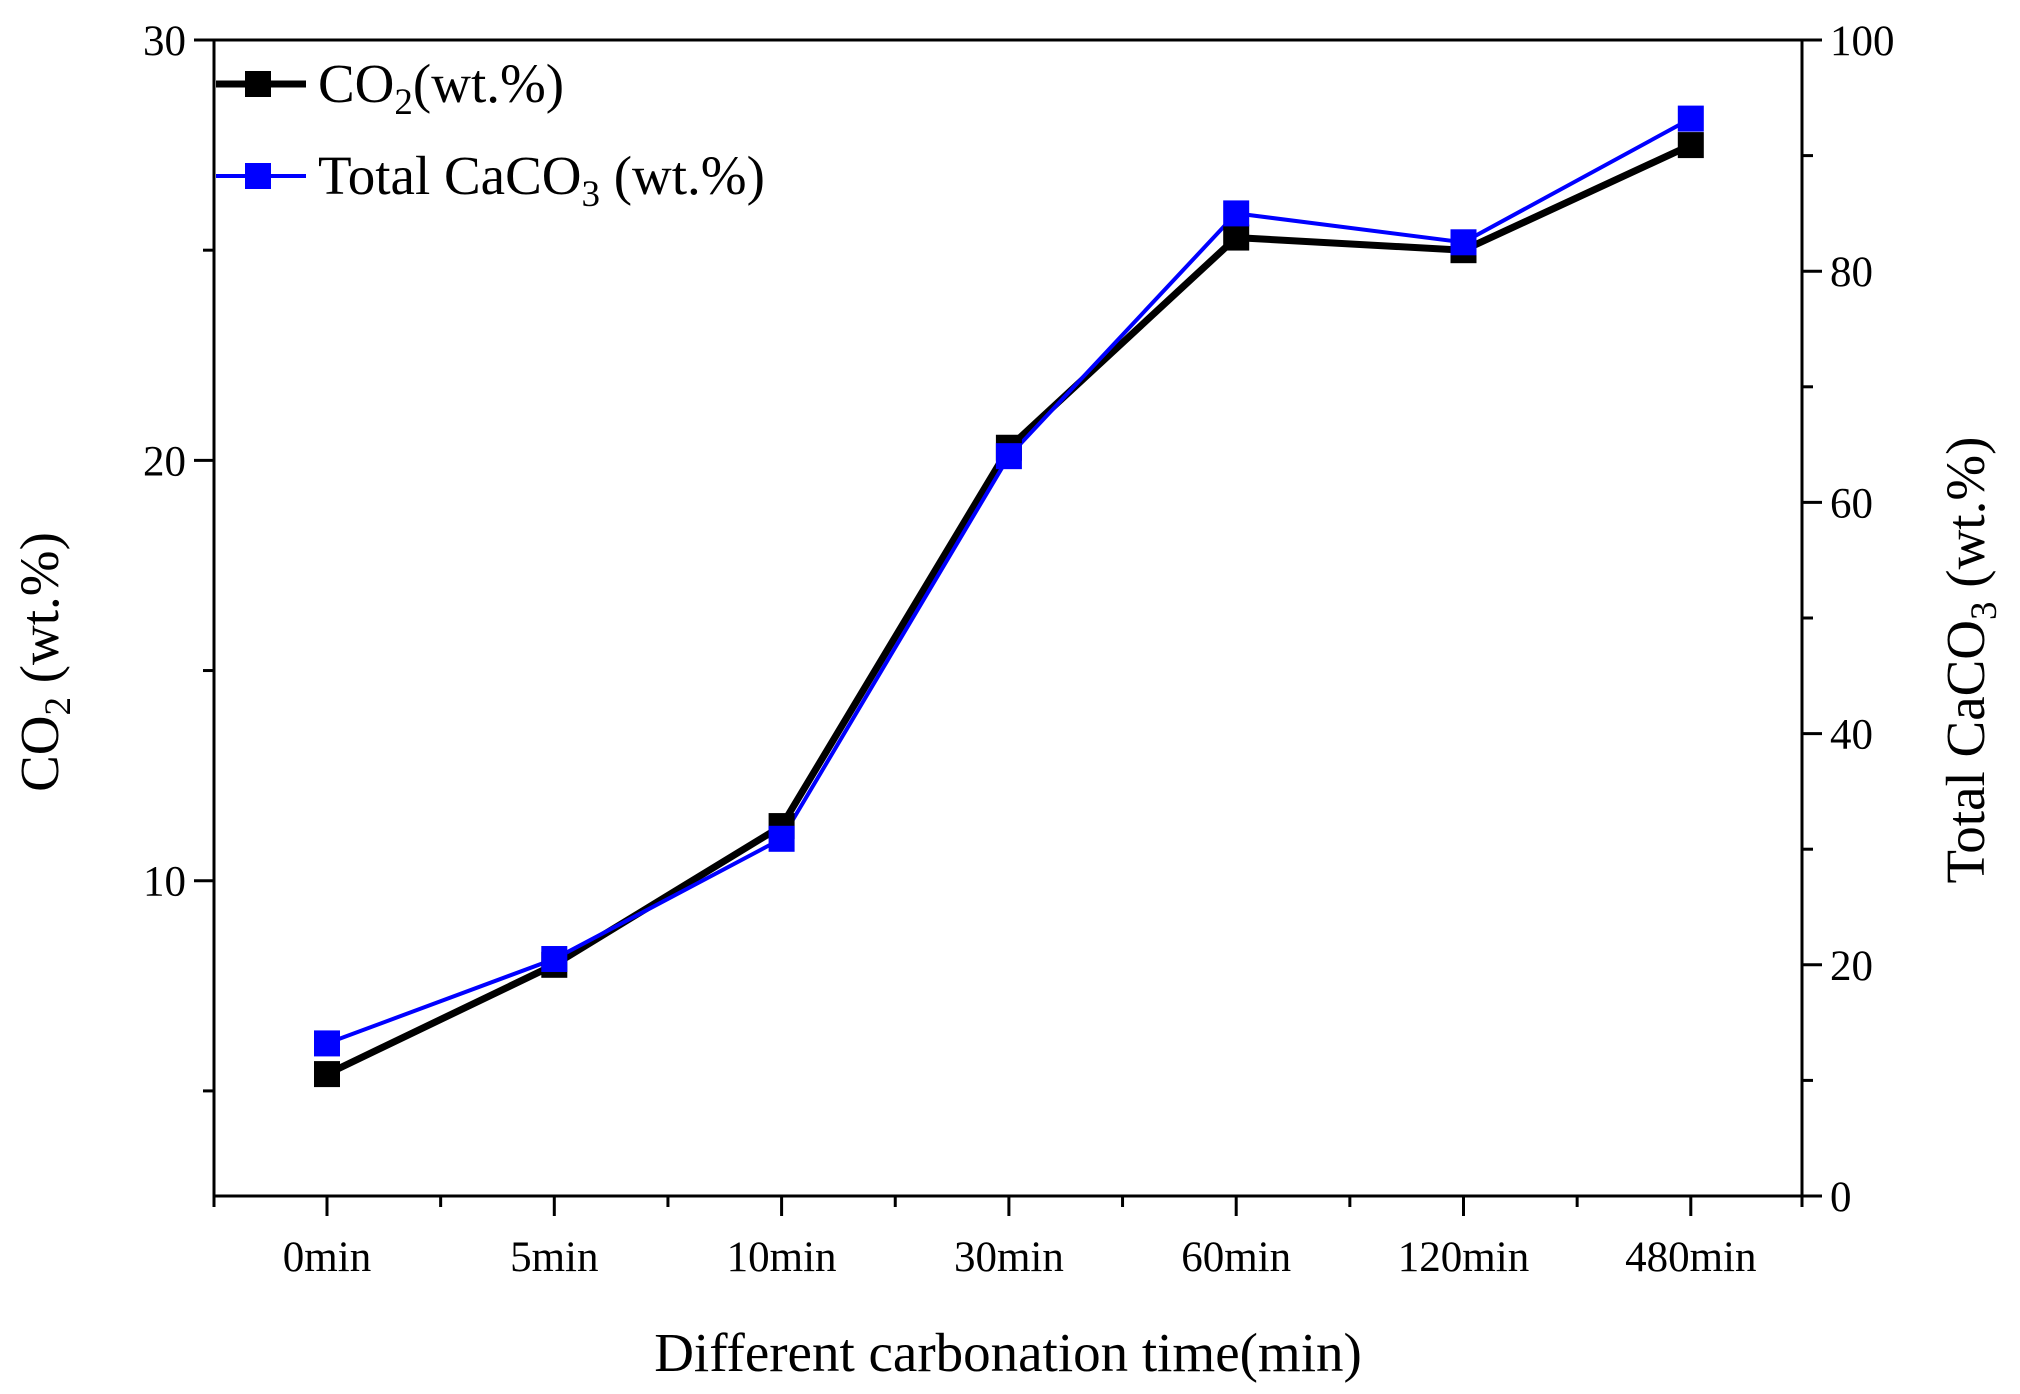 The height and width of the screenshot is (1394, 2020). Describe the element at coordinates (44, 662) in the screenshot. I see `left-axis-title: CO2 (wt.%)` at that location.